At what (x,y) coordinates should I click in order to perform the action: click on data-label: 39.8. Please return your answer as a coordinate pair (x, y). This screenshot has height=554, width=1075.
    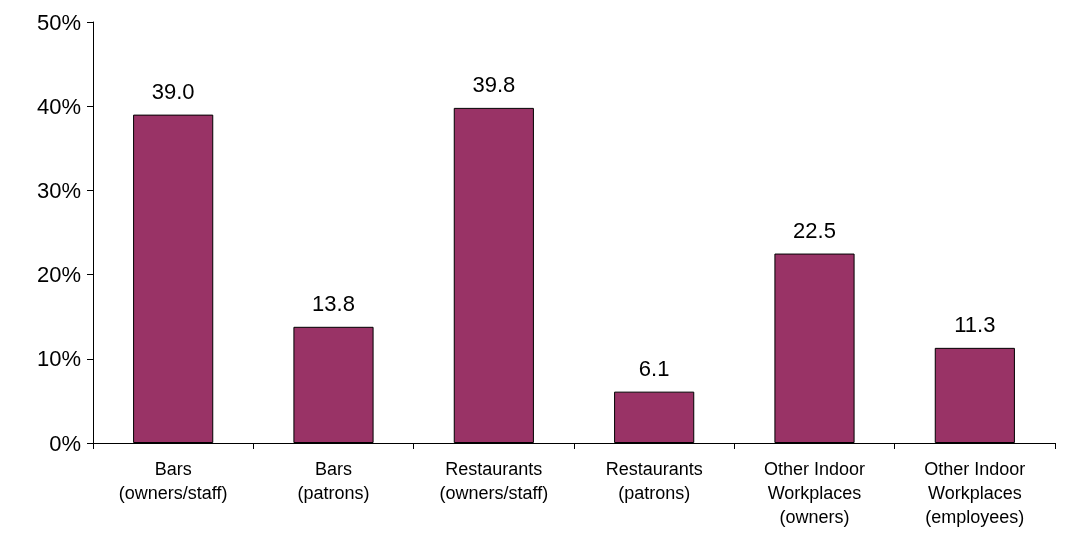
    Looking at the image, I should click on (494, 85).